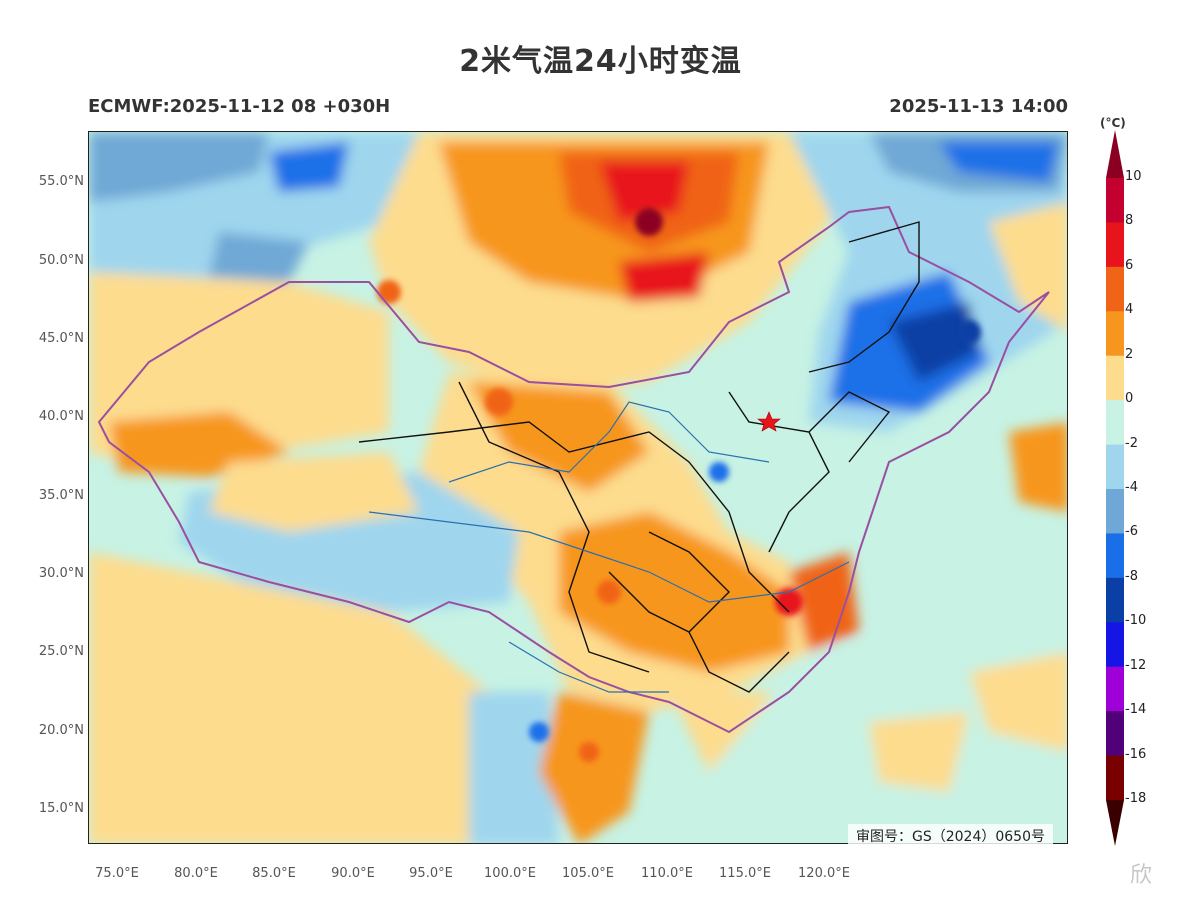 Image resolution: width=1201 pixels, height=900 pixels. I want to click on colorbar-tick-label: 8, so click(1129, 221).